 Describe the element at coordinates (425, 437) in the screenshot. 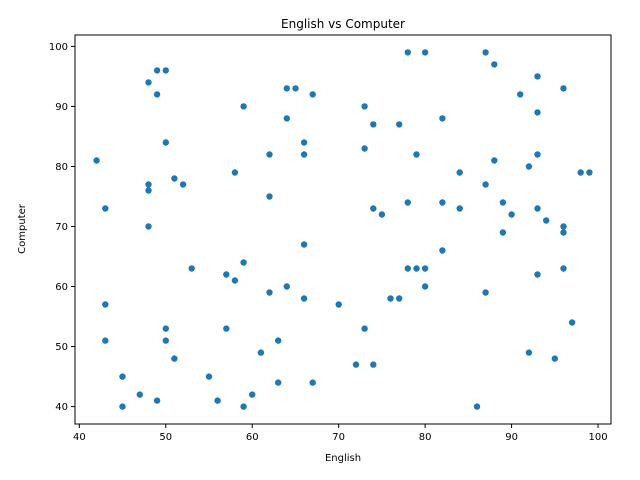

I see `x-tick-label: 80` at that location.